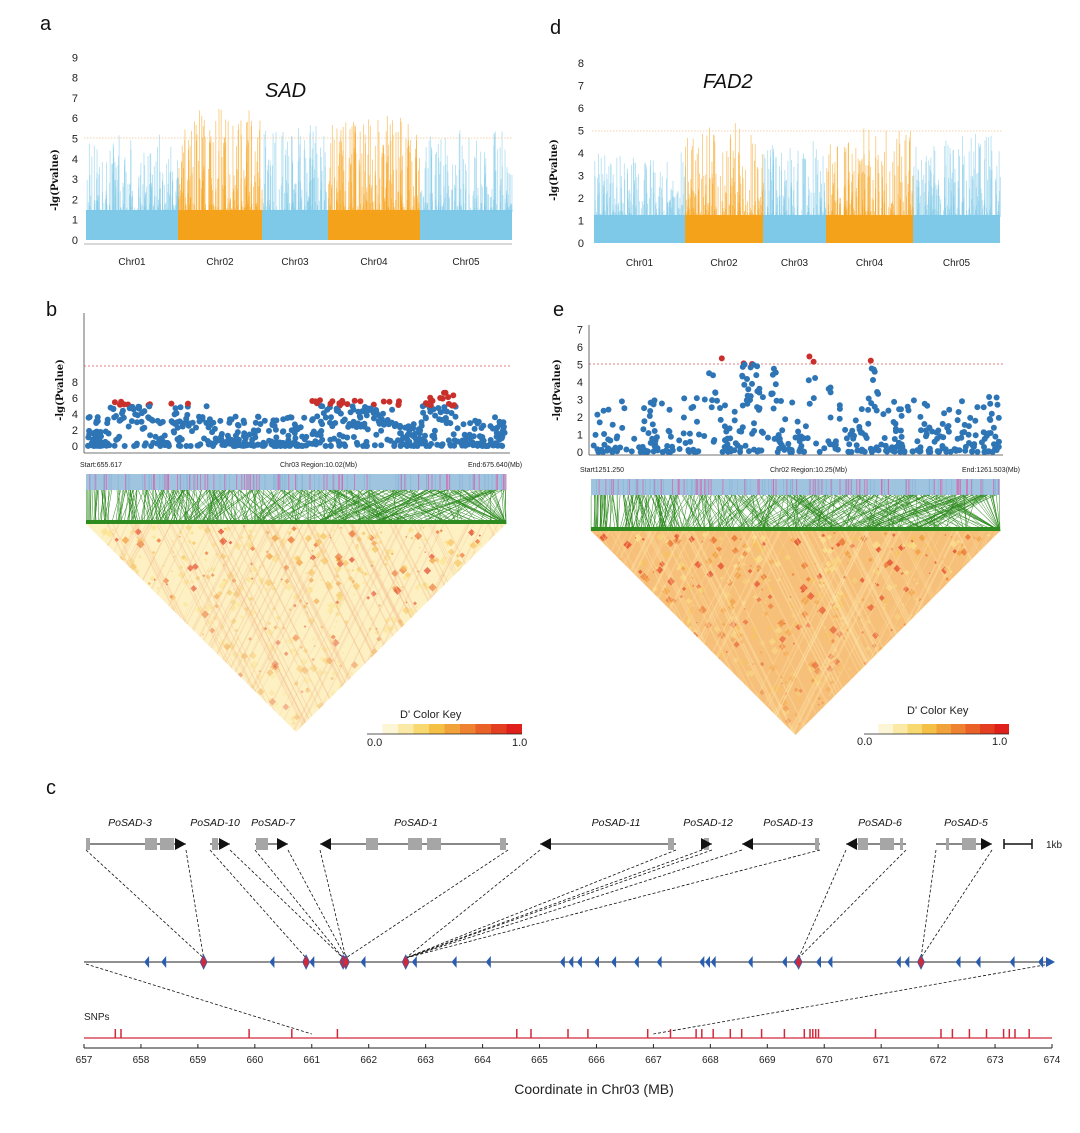 The width and height of the screenshot is (1080, 1133). What do you see at coordinates (568, 942) in the screenshot?
I see `gene-connector-lines` at bounding box center [568, 942].